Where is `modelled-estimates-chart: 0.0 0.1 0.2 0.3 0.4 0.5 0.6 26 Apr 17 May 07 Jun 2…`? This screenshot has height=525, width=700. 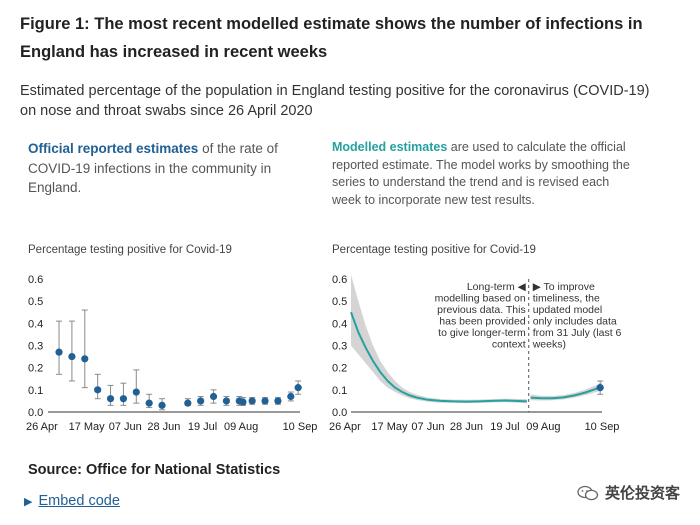
modelled-estimates-chart: 0.0 0.1 0.2 0.3 0.4 0.5 0.6 26 Apr 17 May 07 Jun 2… is located at coordinates (475, 353).